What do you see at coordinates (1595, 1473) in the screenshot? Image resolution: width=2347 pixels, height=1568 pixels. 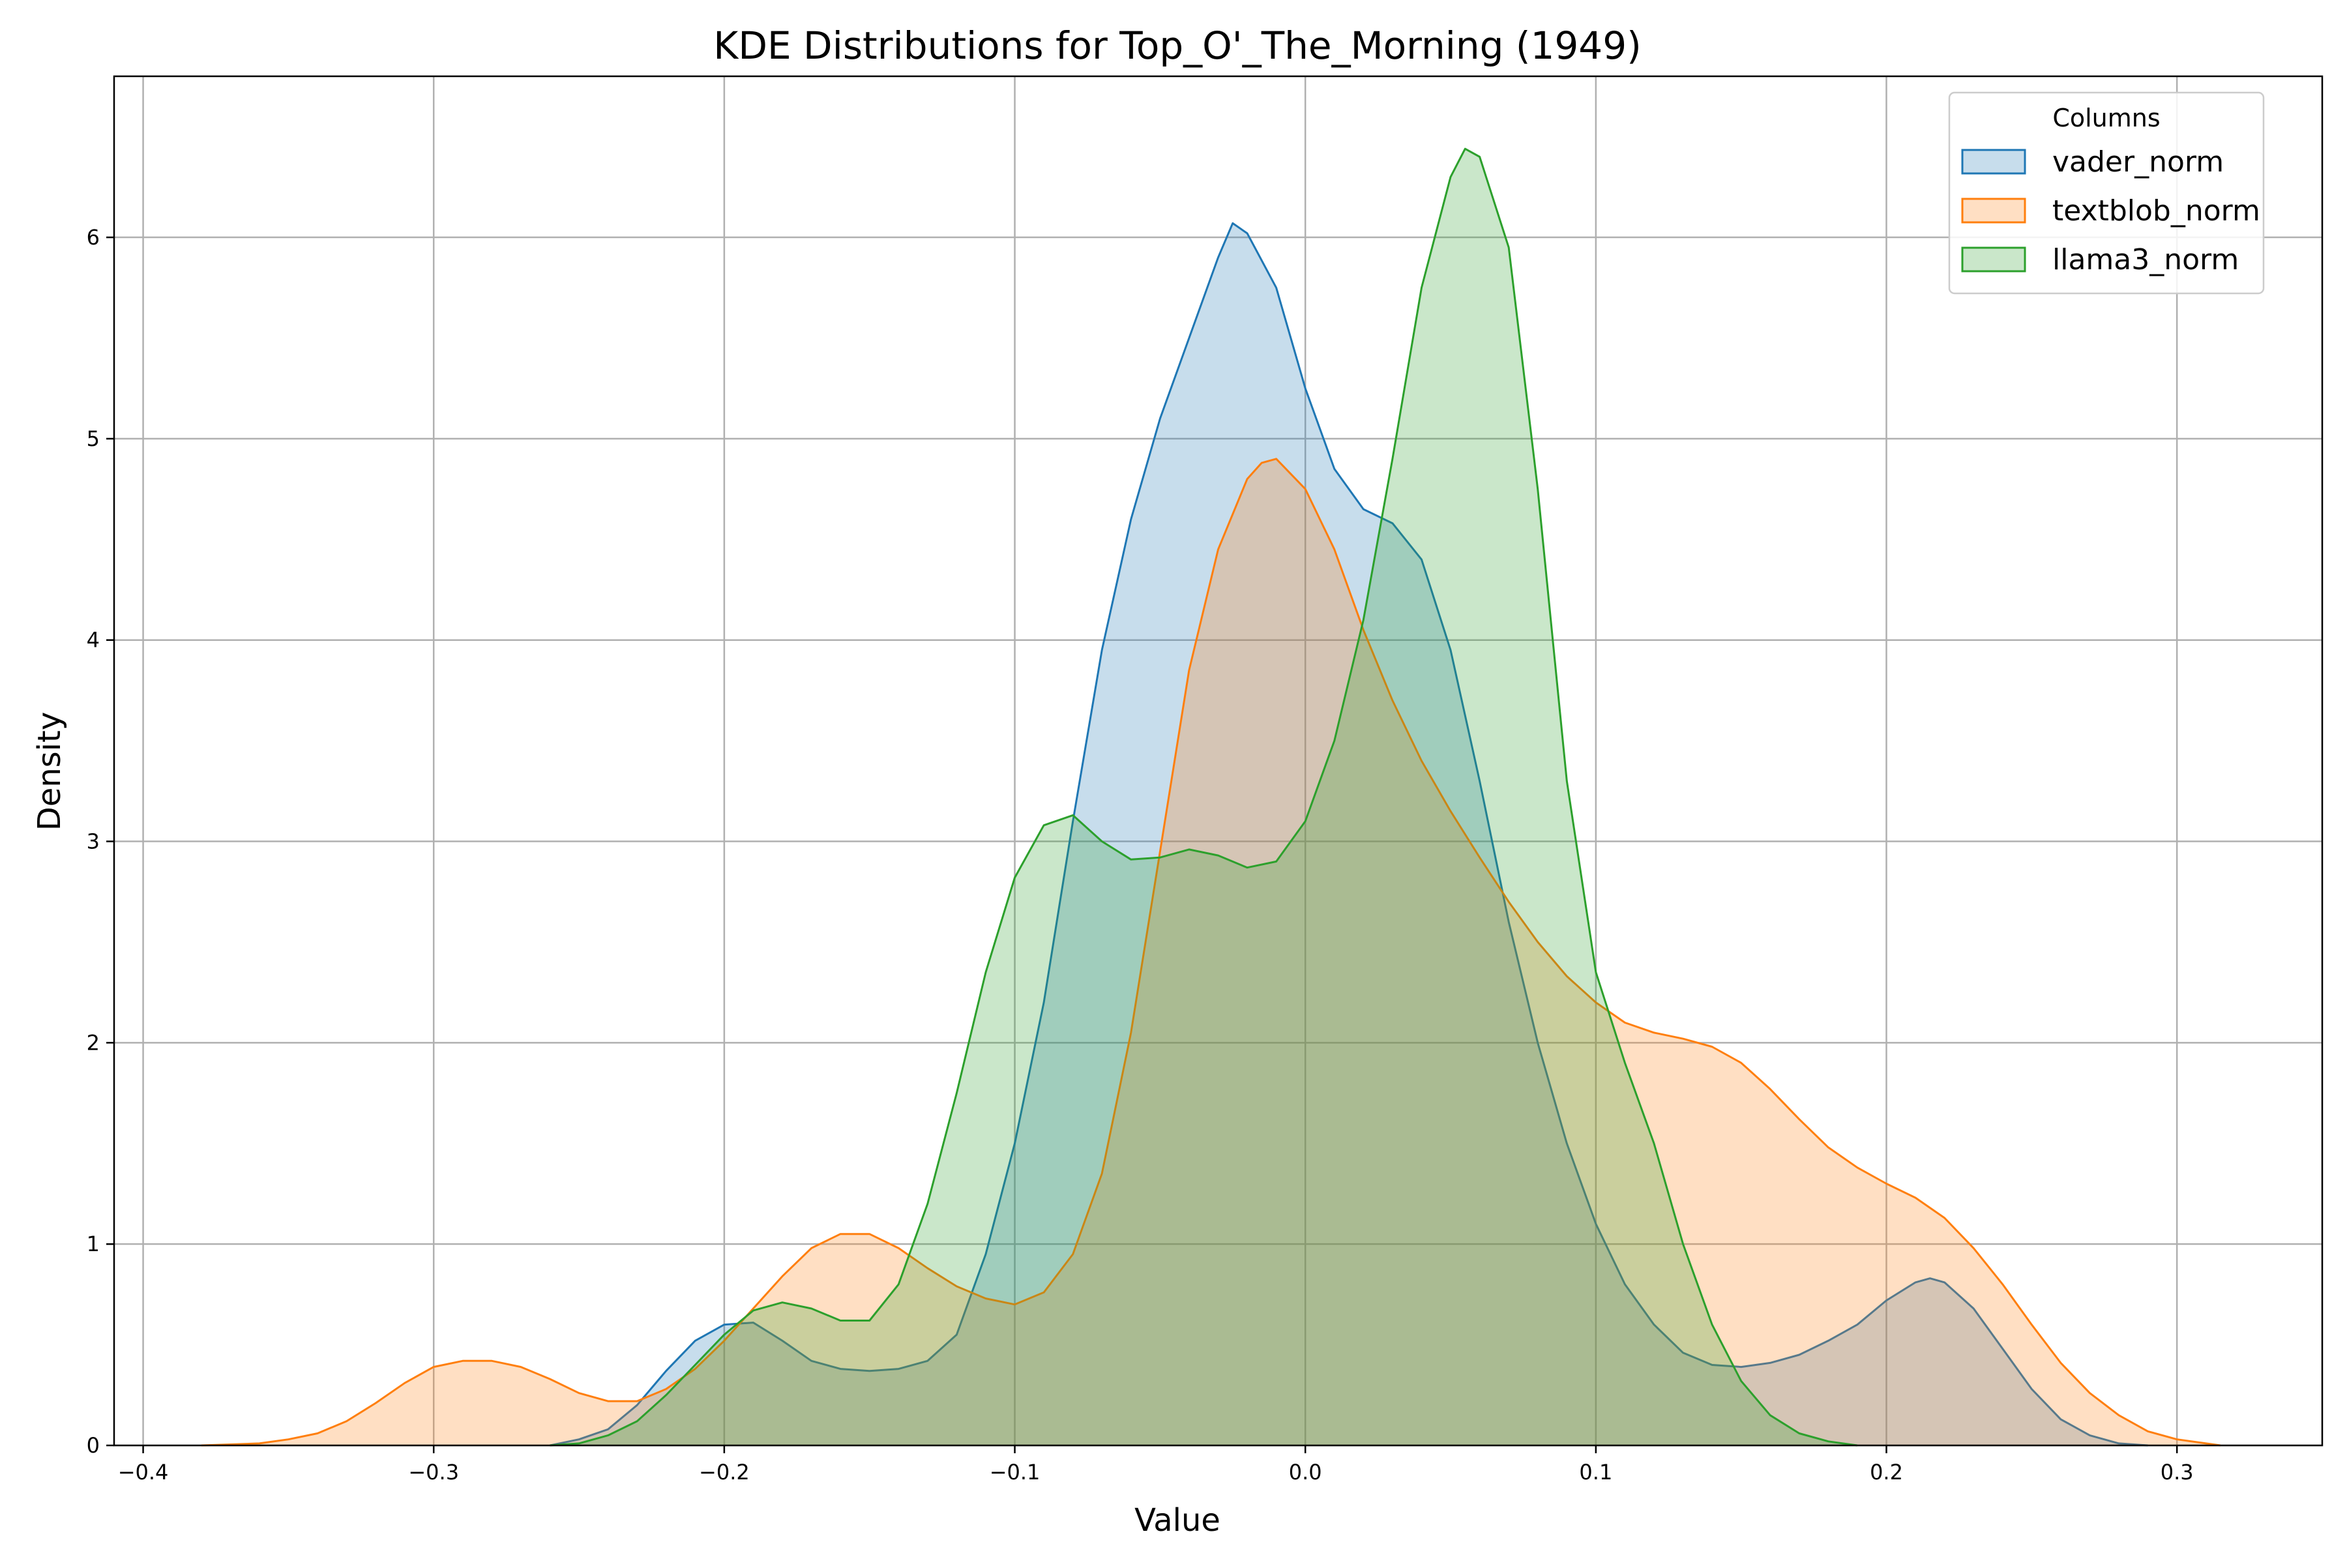 I see `x-tick-label: 0.1` at bounding box center [1595, 1473].